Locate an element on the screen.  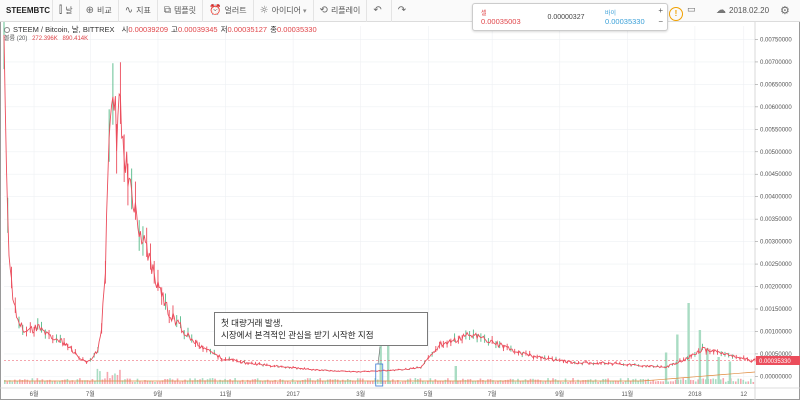
indicators-button: ∿ 지표 is located at coordinates (137, 11).